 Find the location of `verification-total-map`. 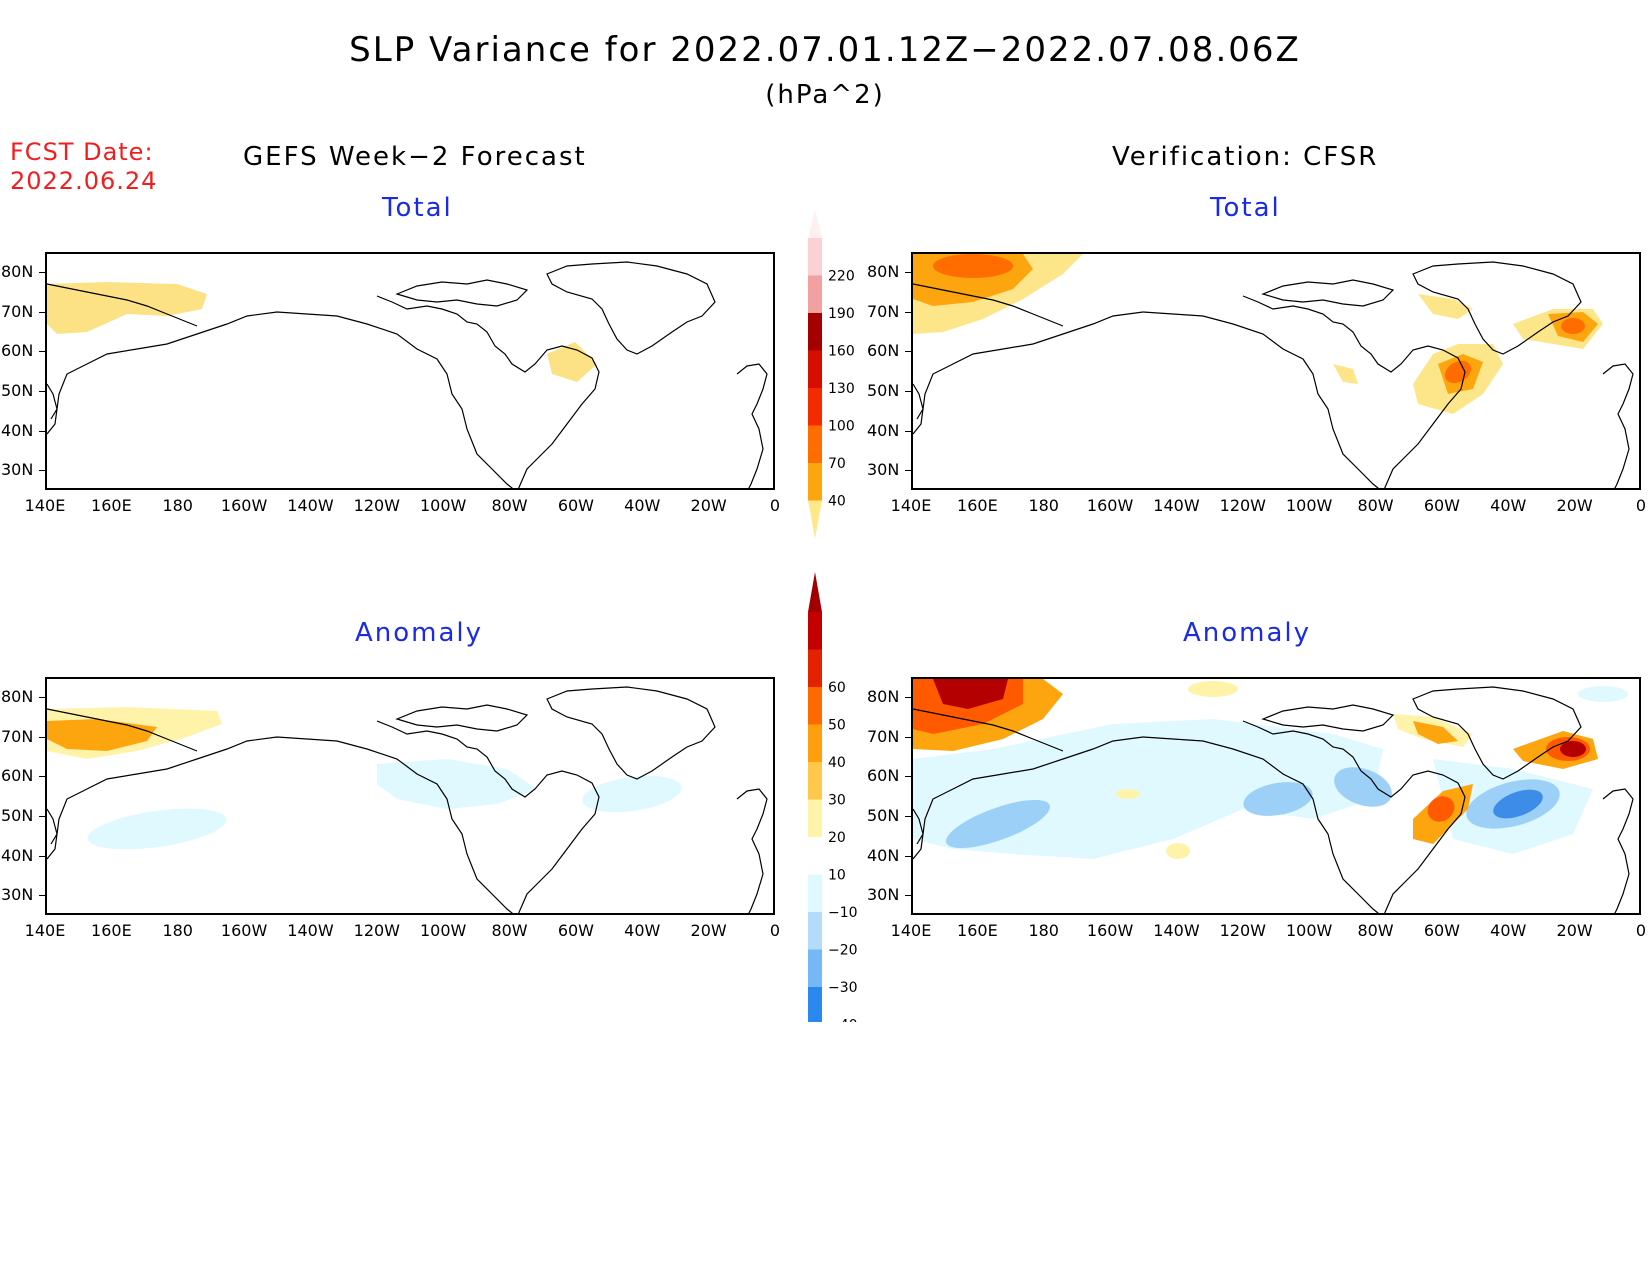

verification-total-map is located at coordinates (1276, 371).